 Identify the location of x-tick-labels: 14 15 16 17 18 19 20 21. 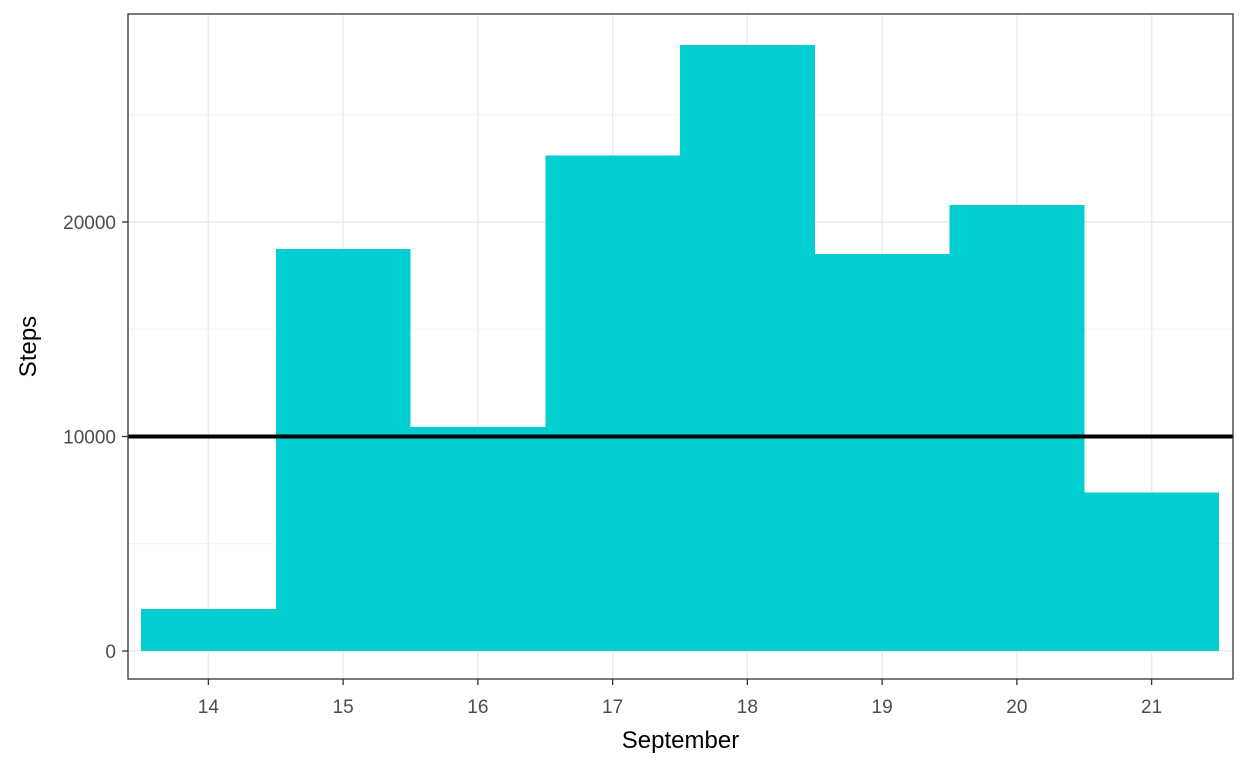
(680, 707).